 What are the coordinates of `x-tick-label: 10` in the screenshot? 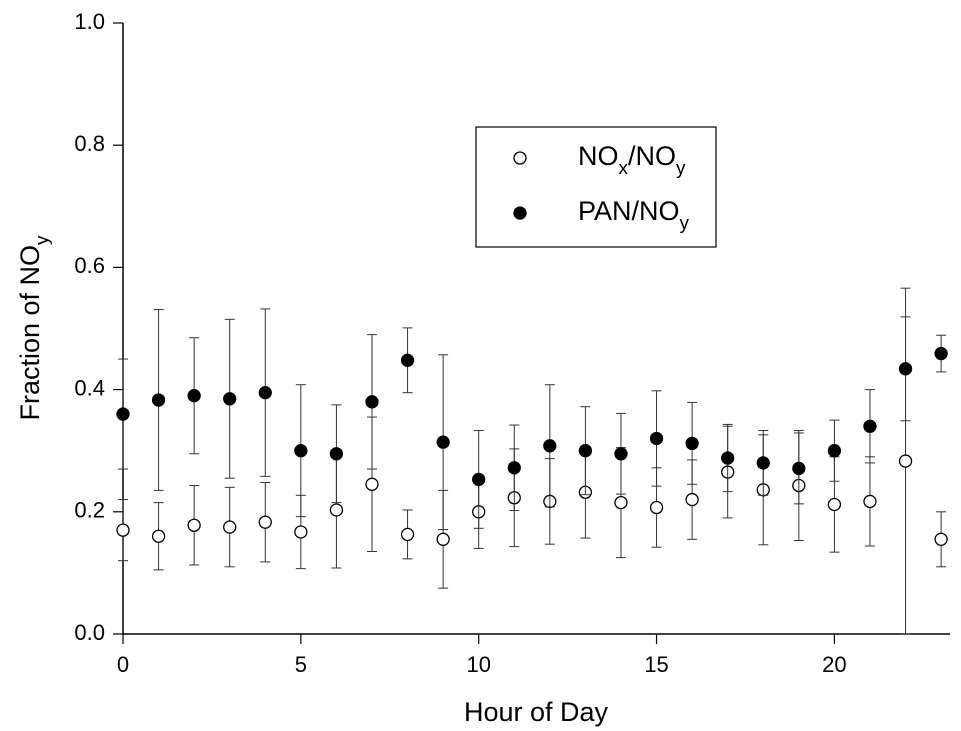 It's located at (478, 664).